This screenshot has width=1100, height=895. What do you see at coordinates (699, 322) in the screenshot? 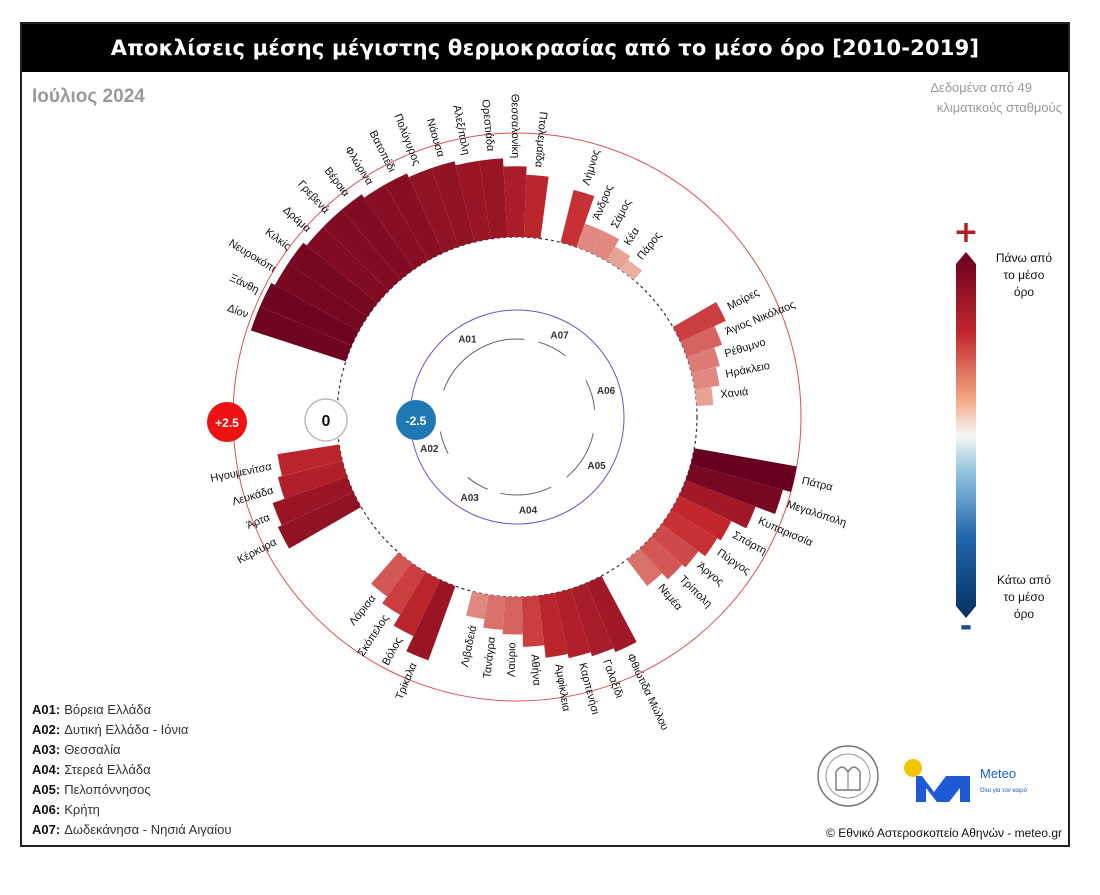
I see `bar-μοιρες` at bounding box center [699, 322].